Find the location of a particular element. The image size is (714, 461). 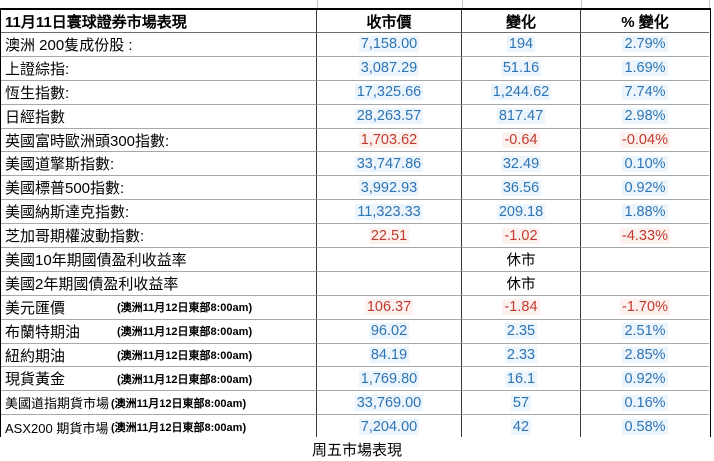

pct-cell: 2.79% is located at coordinates (645, 45).